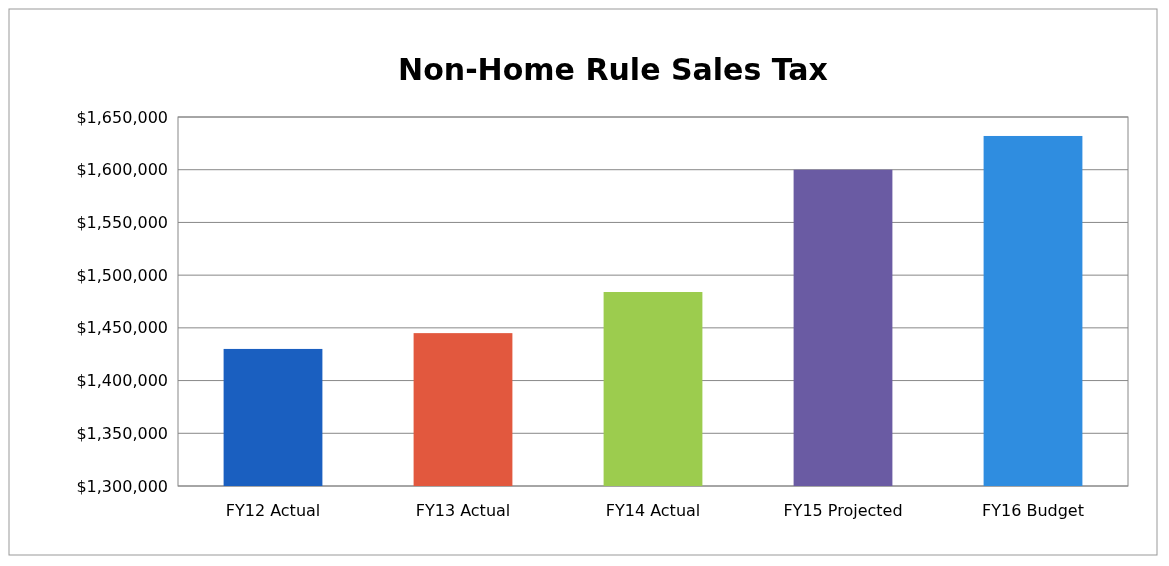 The height and width of the screenshot is (566, 1169). I want to click on y-tick-label: $1,450,000, so click(122, 328).